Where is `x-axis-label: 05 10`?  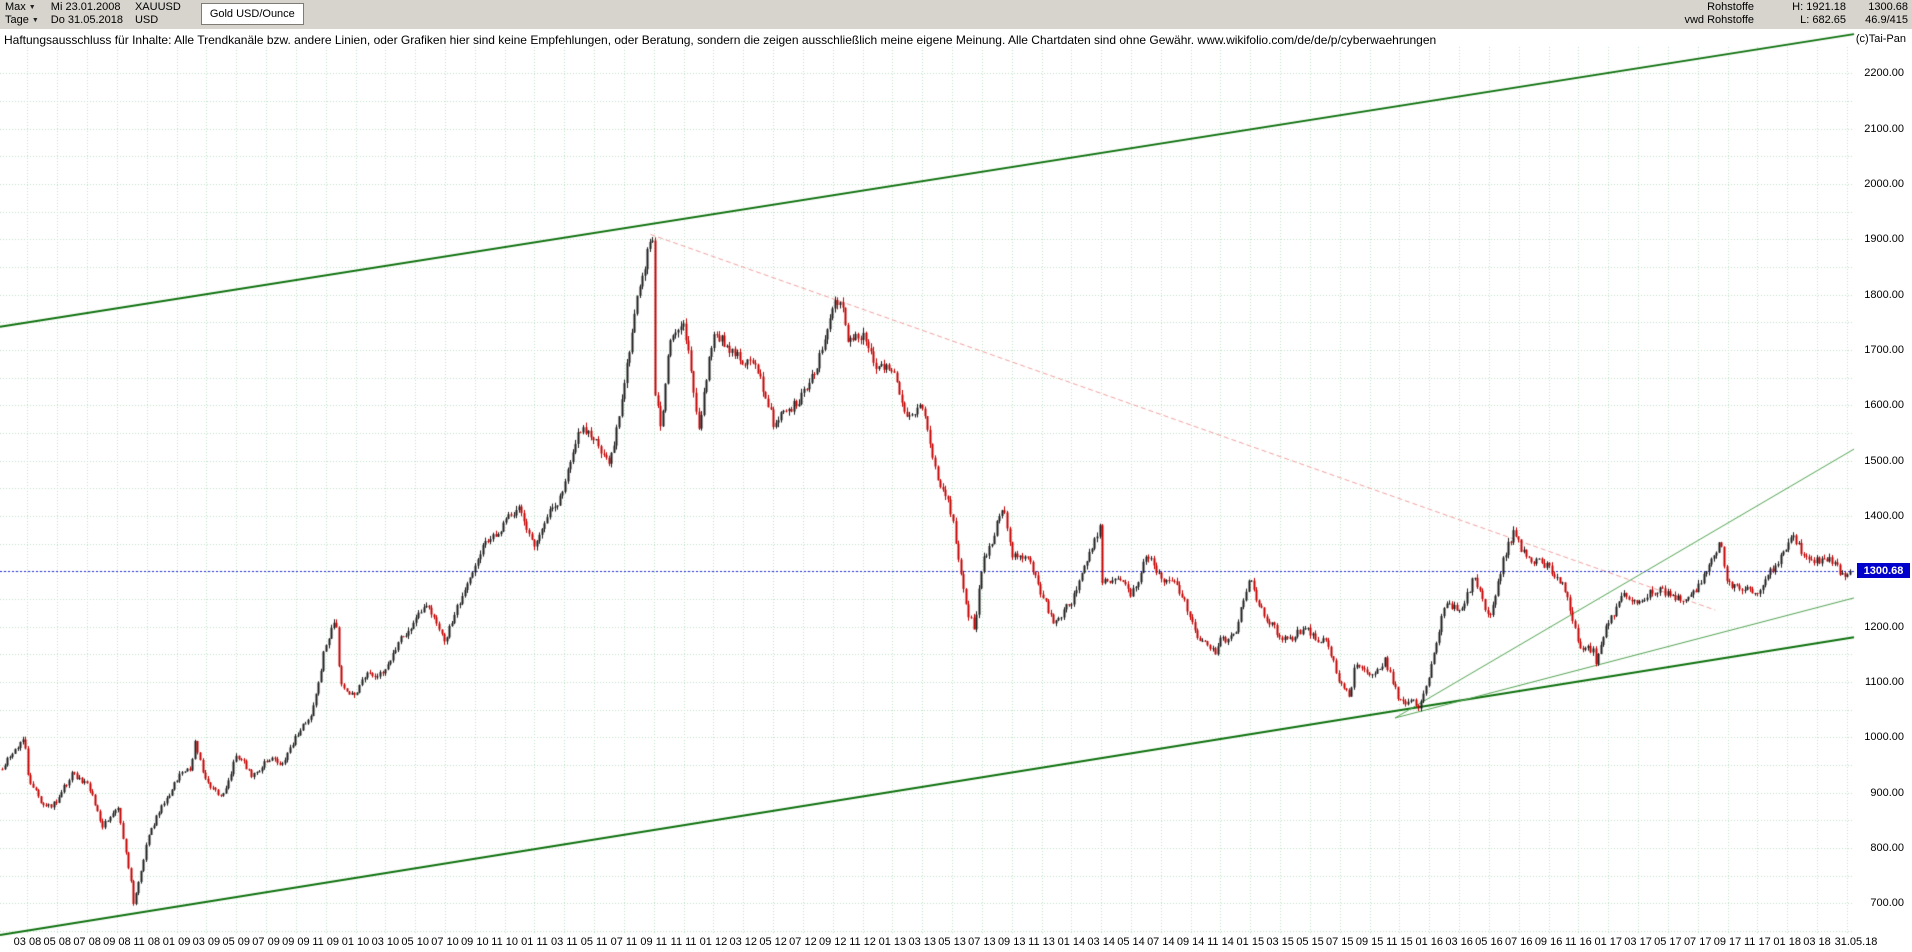
x-axis-label: 05 10 is located at coordinates (415, 942).